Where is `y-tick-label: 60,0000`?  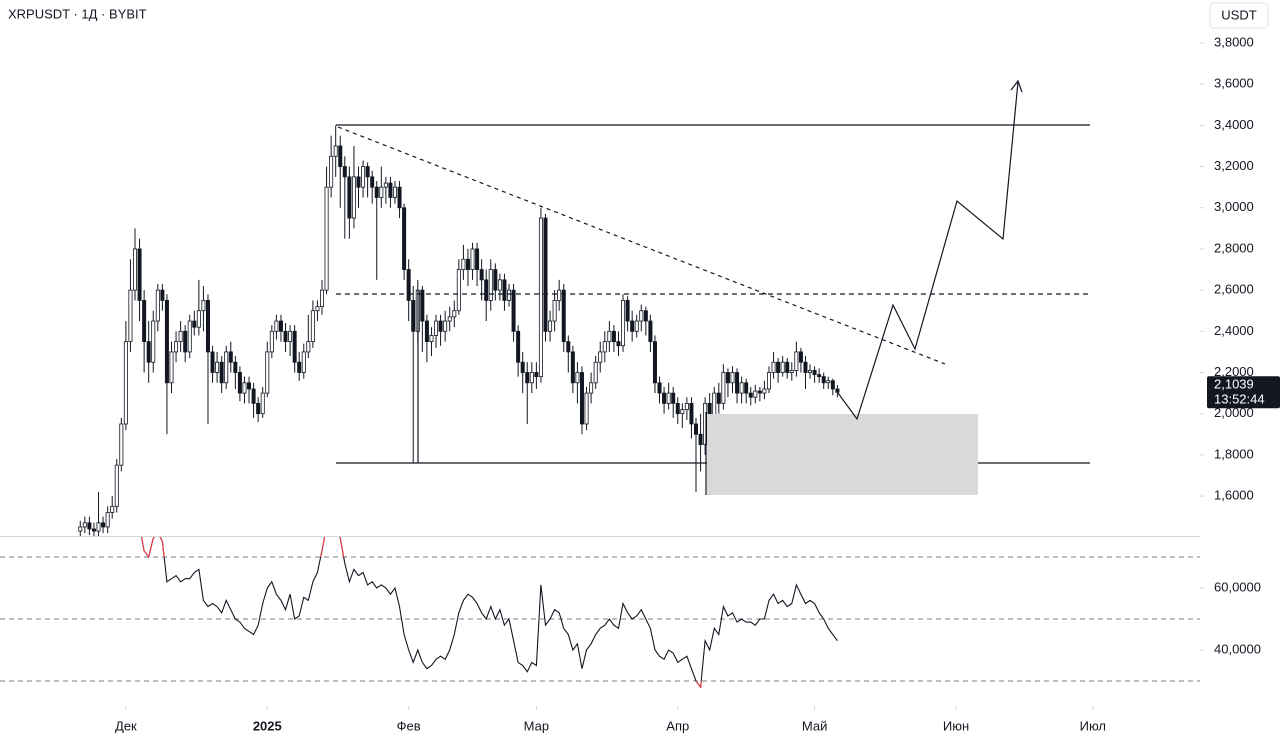
y-tick-label: 60,0000 is located at coordinates (1237, 586).